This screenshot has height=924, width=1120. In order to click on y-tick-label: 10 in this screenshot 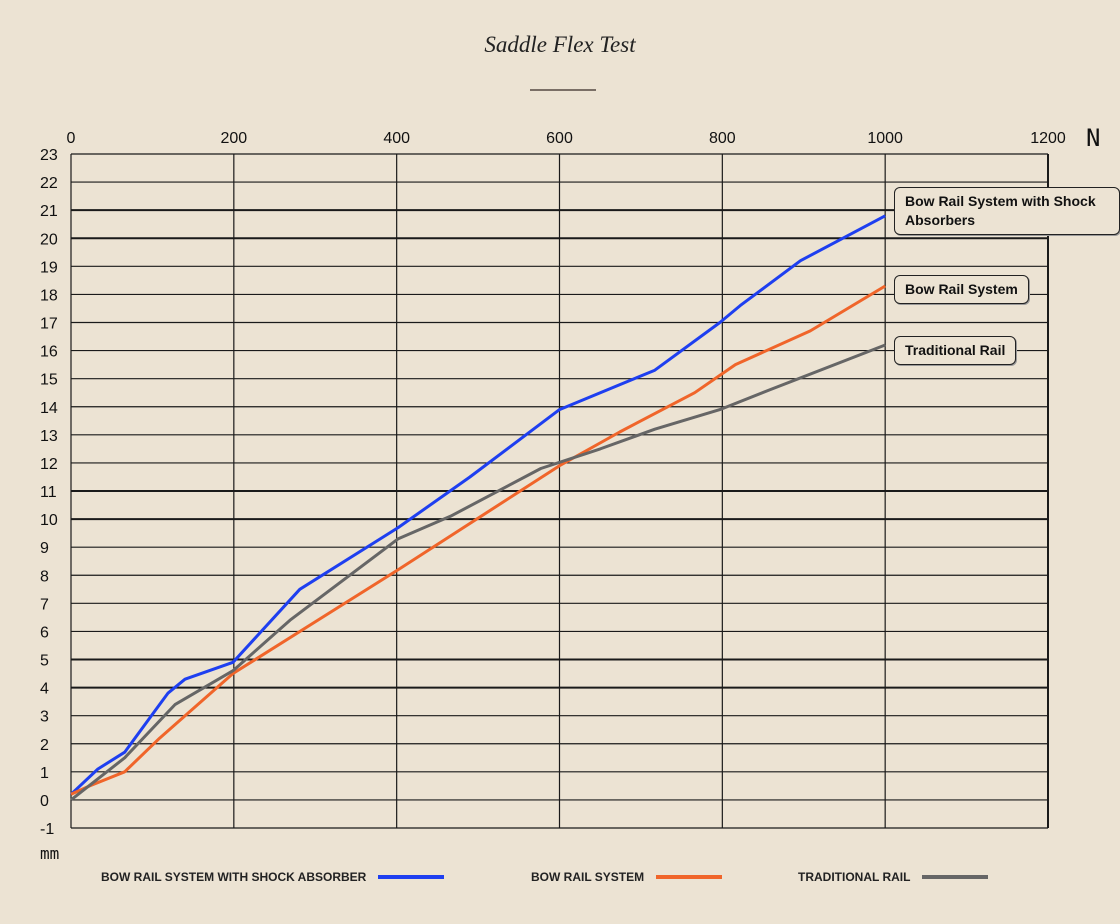, I will do `click(49, 520)`.